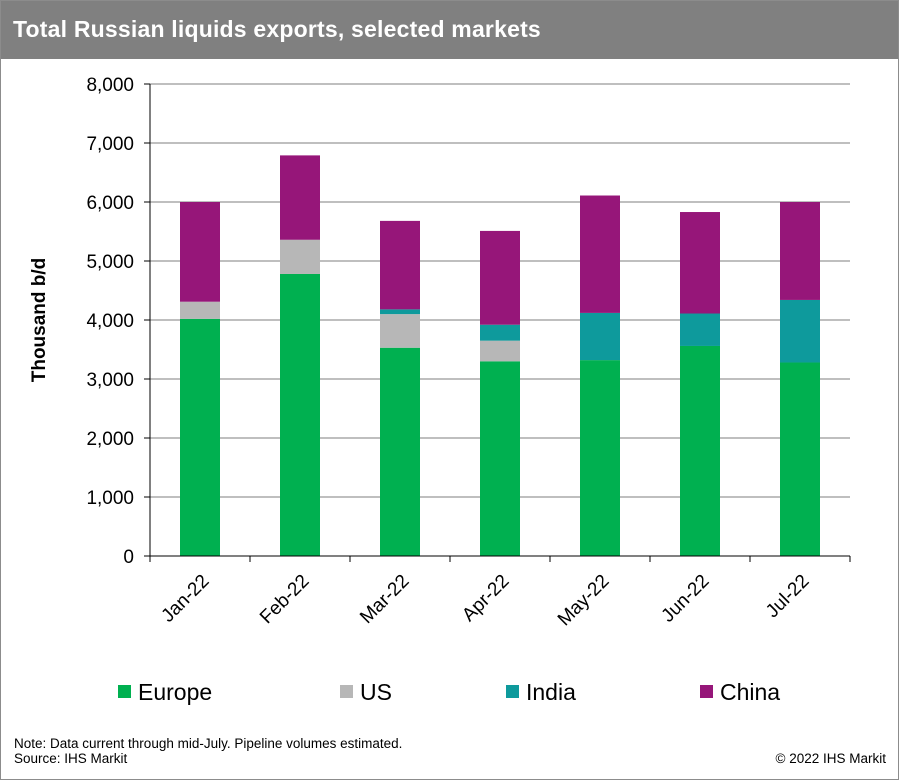 The height and width of the screenshot is (780, 899). I want to click on x-tick-label: Mar-22, so click(384, 599).